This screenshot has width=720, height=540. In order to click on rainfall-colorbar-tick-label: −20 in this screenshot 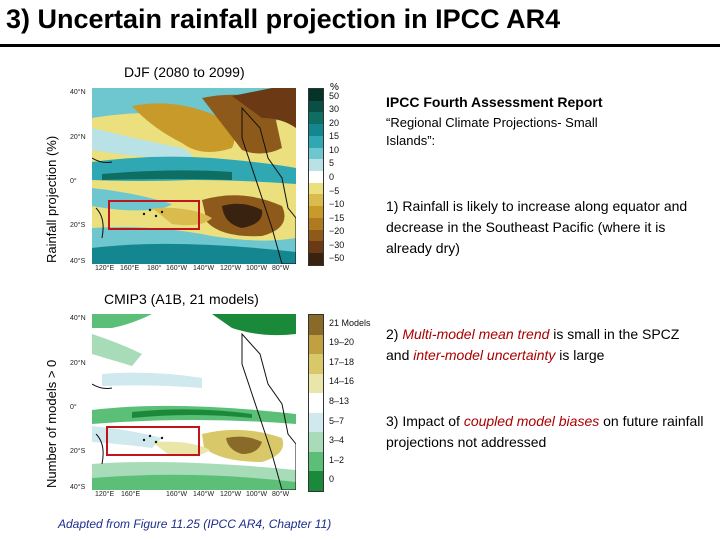, I will do `click(337, 231)`.